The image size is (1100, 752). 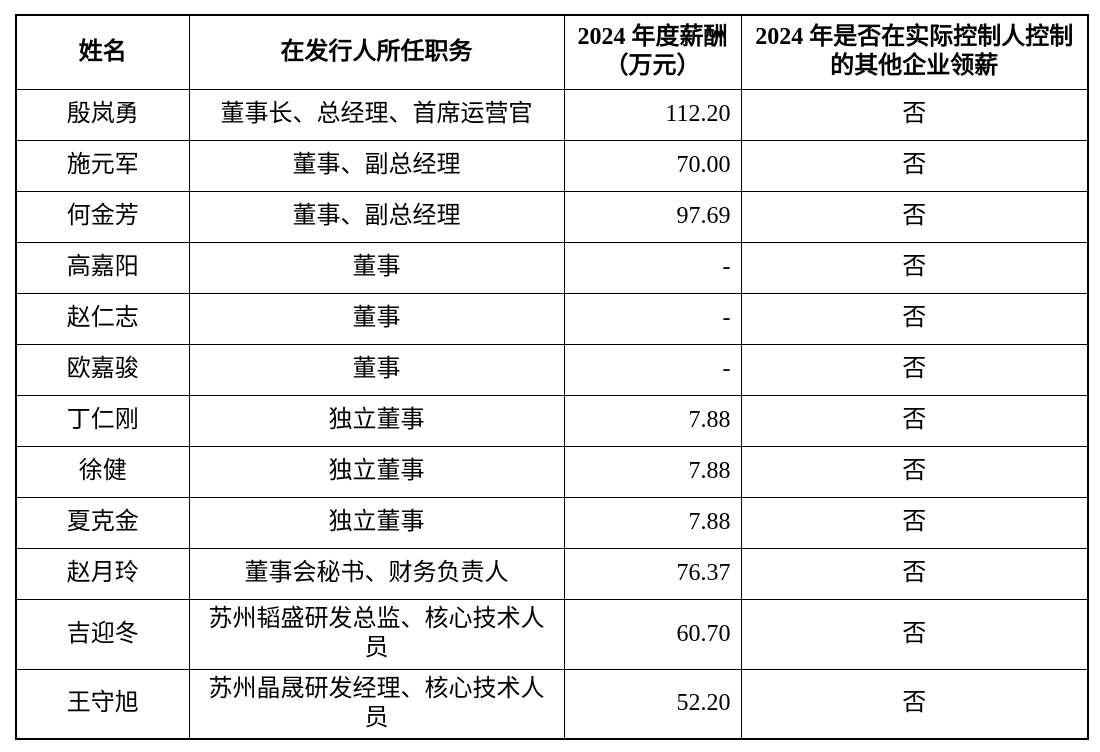 I want to click on table-cell: 赵月玲, so click(x=102, y=573).